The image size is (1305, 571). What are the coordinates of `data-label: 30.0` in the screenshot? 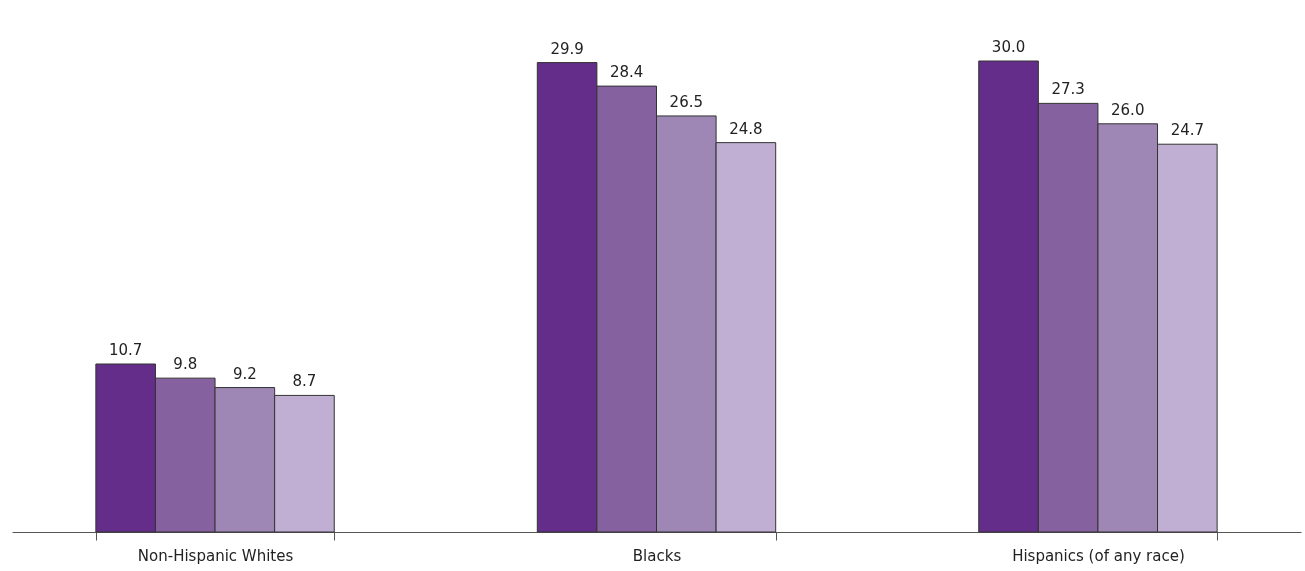 It's located at (1008, 47).